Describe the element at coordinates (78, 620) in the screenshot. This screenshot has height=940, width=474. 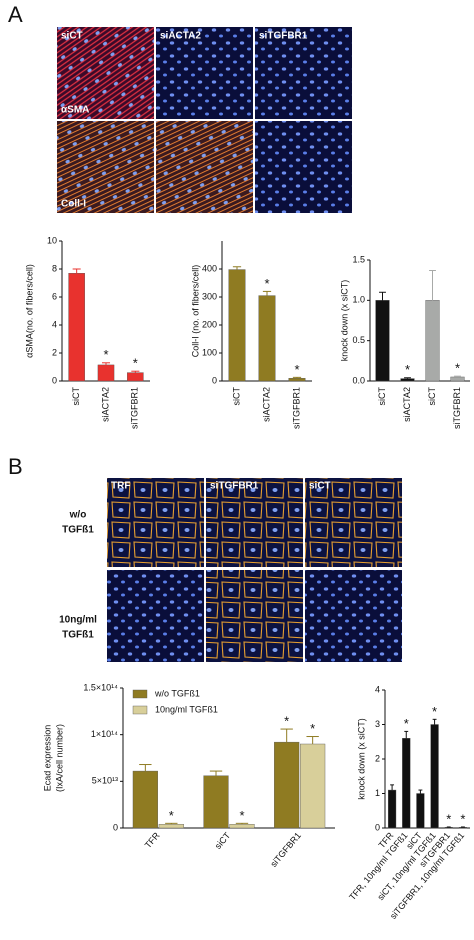
I see `row-label: 10ng/ml` at that location.